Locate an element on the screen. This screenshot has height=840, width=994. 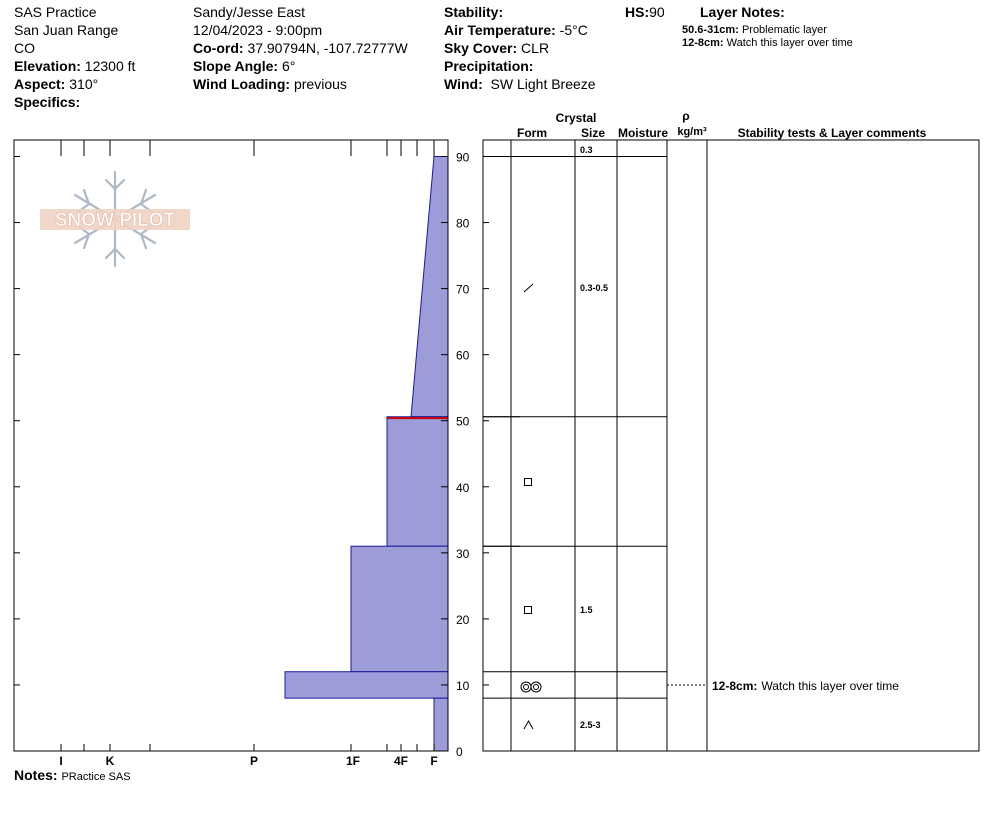
coord-row: Co-ord: 37.90794N, -107.72777W is located at coordinates (300, 48).